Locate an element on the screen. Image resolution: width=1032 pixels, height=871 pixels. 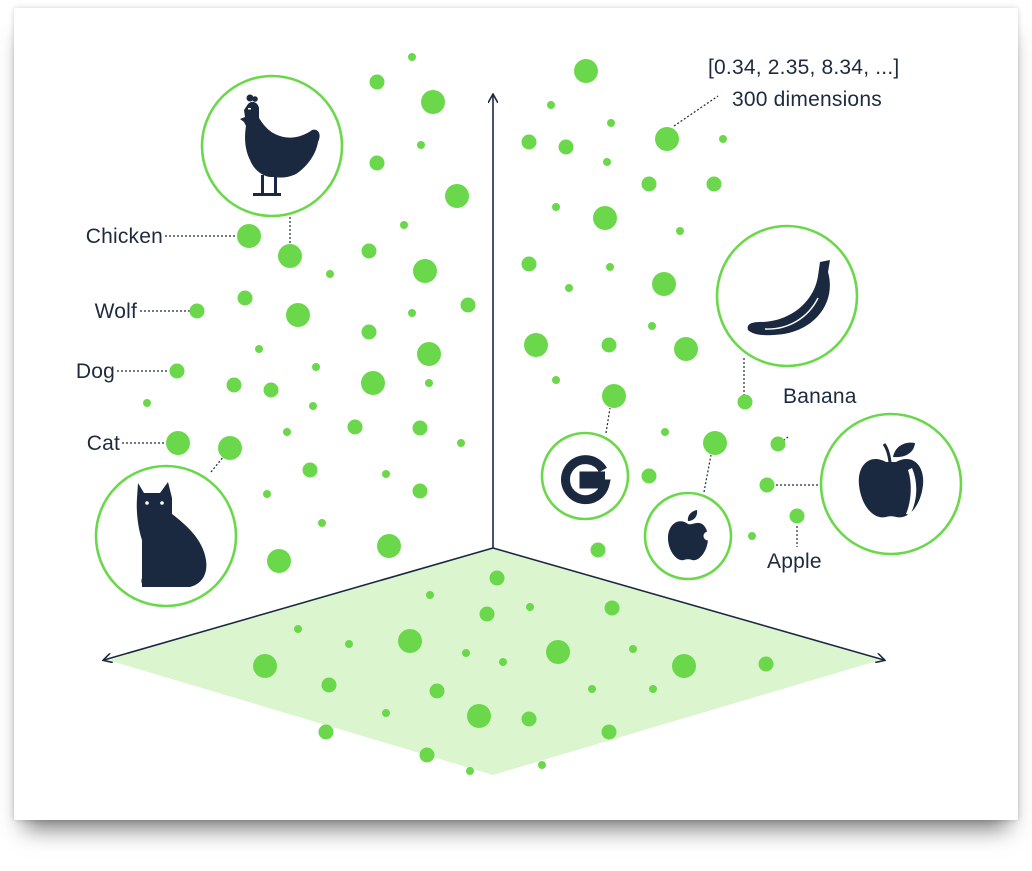
cat-icon is located at coordinates (171, 534).